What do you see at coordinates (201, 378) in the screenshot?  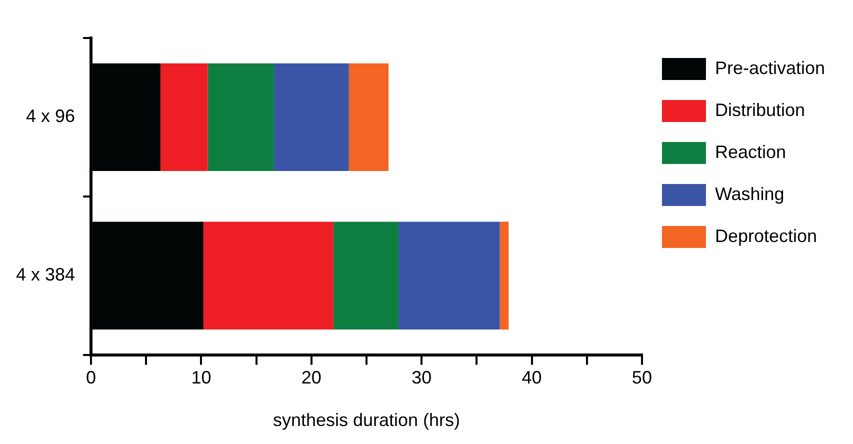 I see `x-tick-label: 10` at bounding box center [201, 378].